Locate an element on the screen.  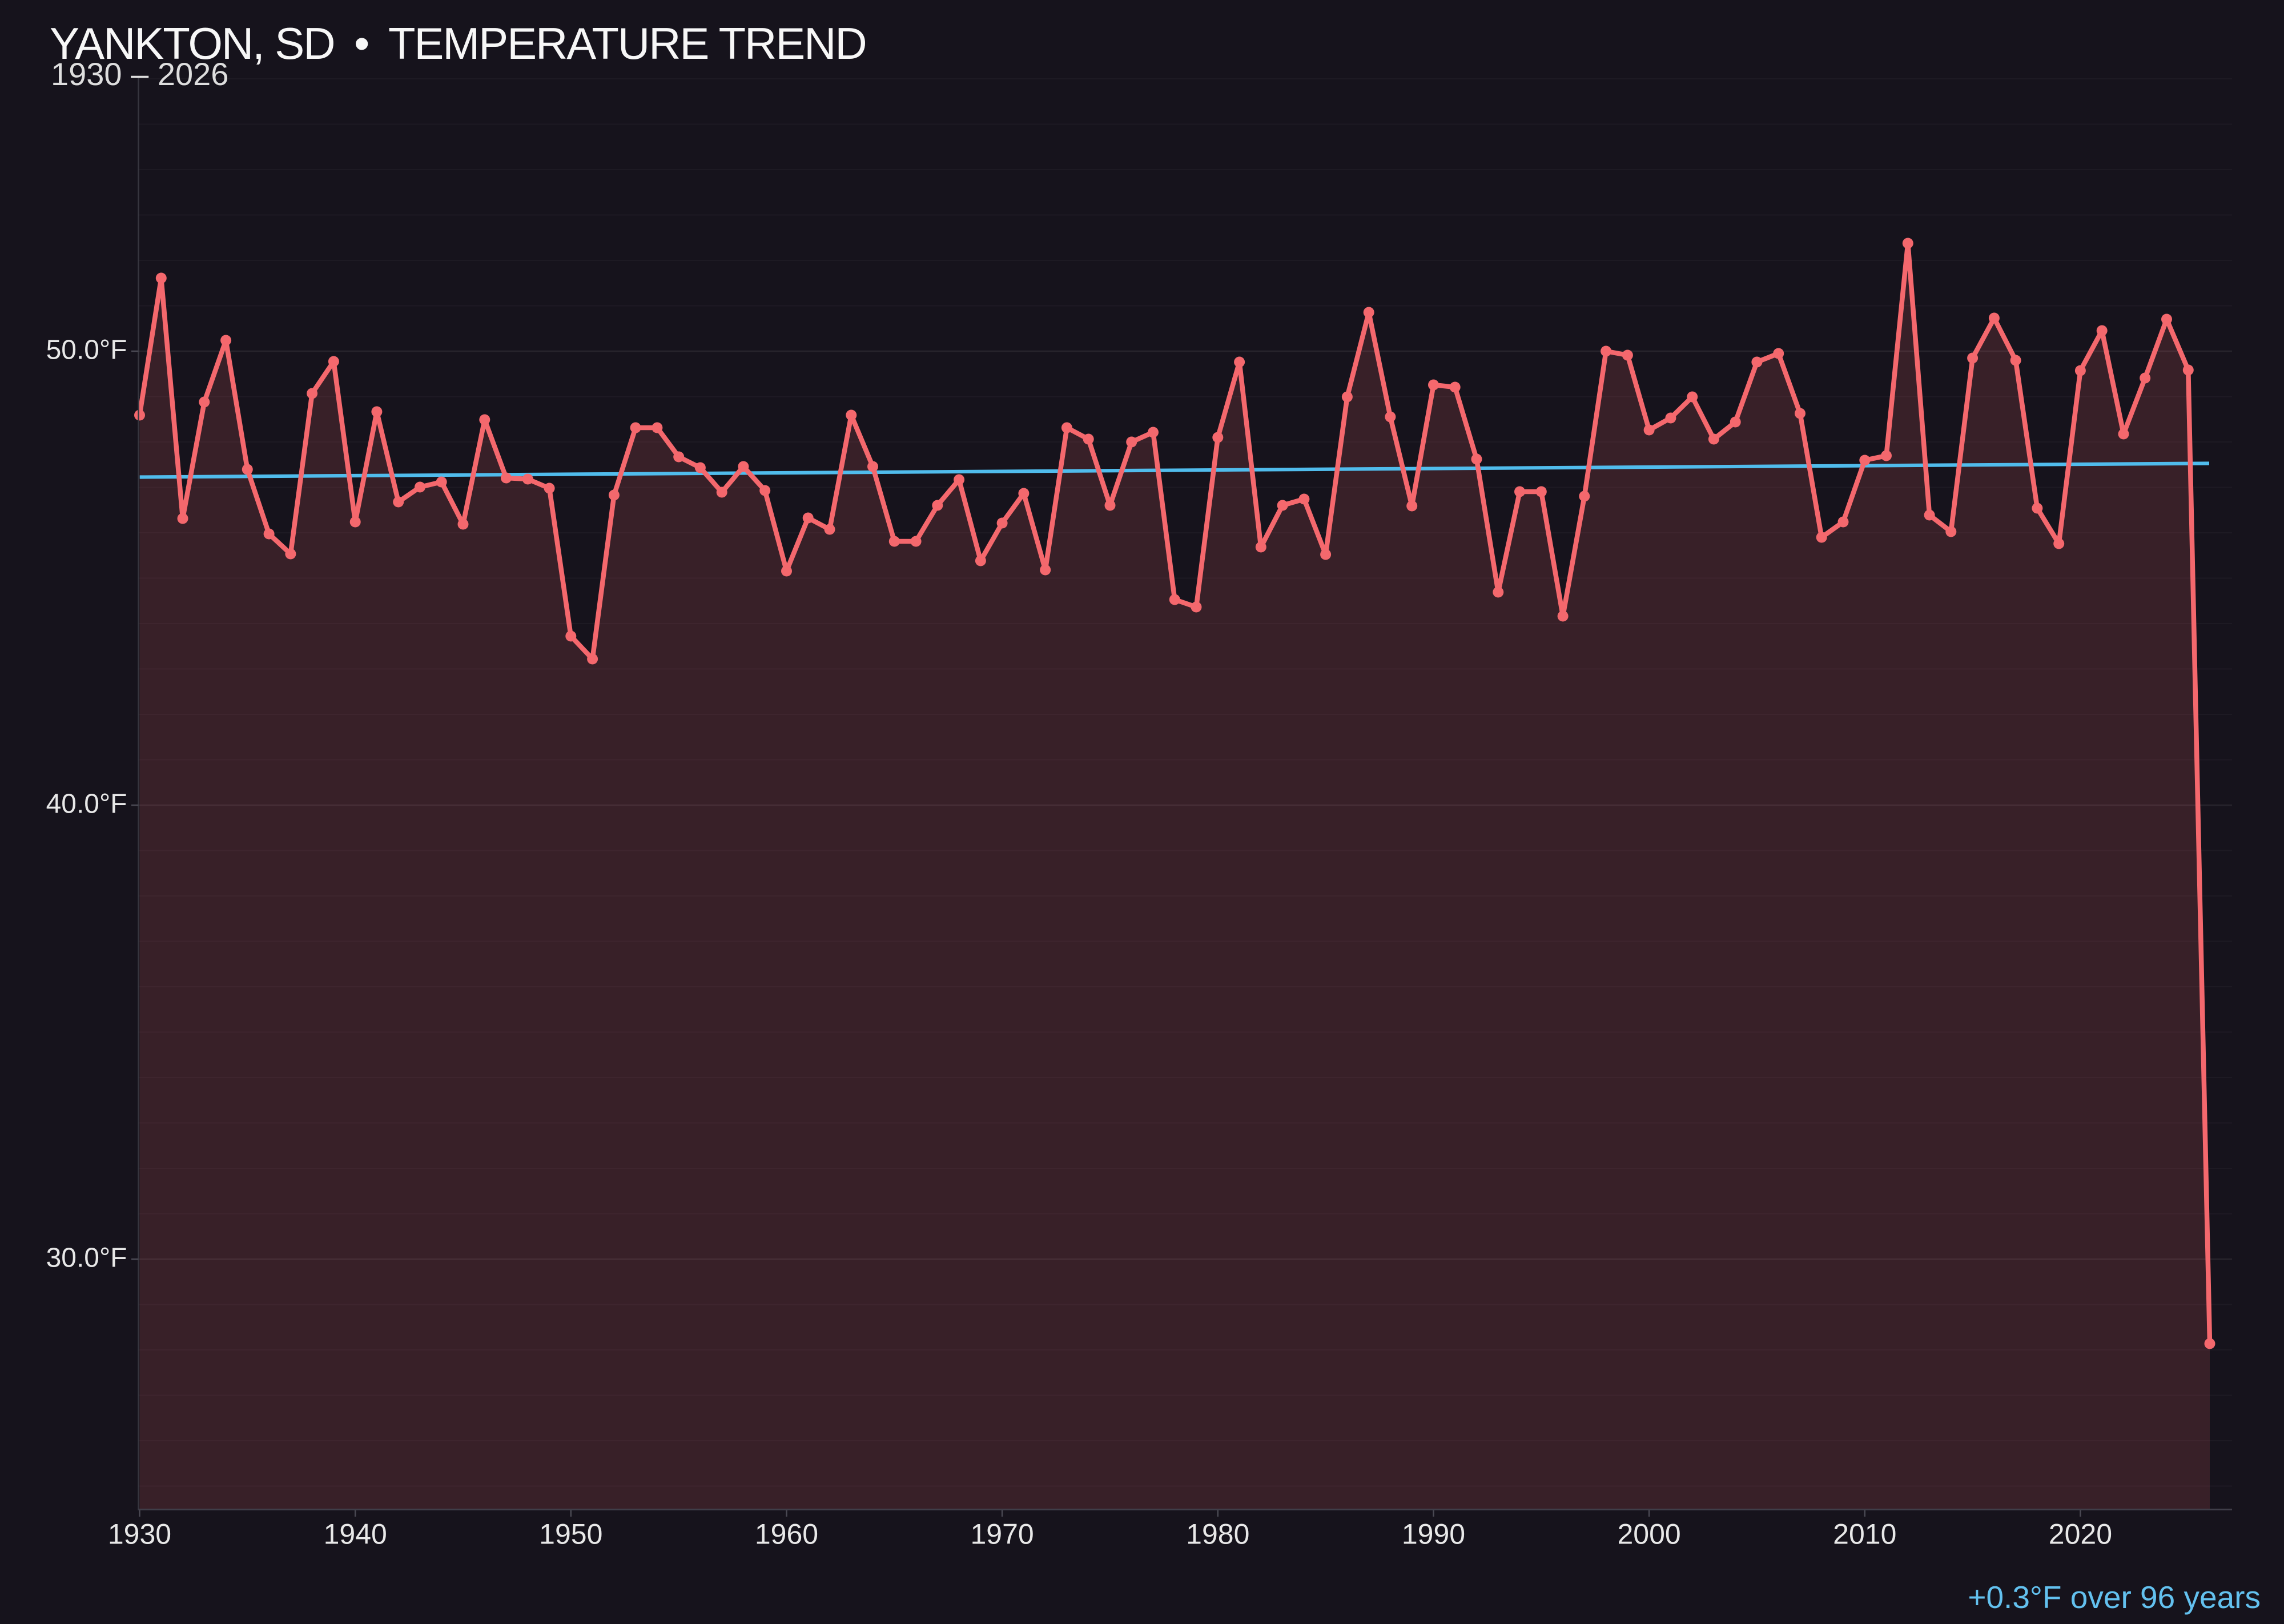
svg-text: 1970 is located at coordinates (1002, 1534).